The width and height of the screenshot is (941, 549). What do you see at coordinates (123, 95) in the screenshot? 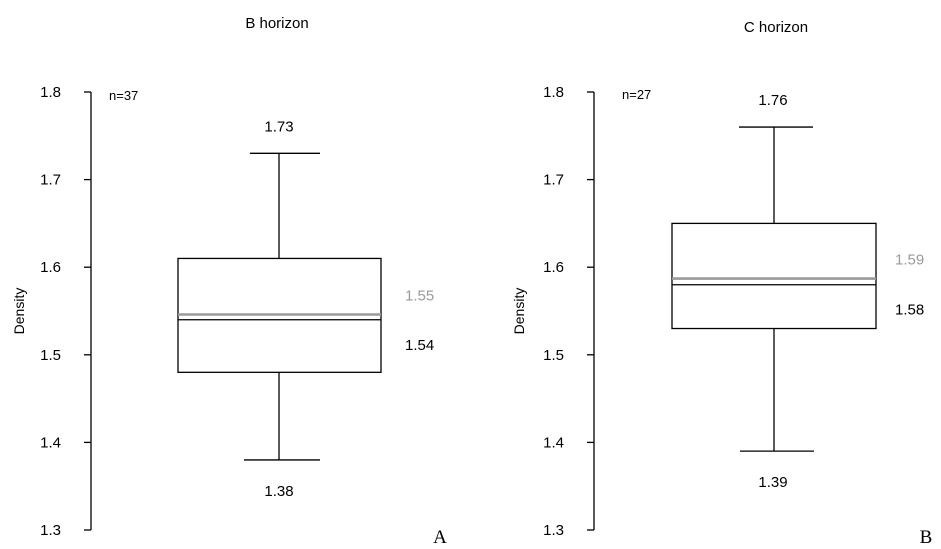
I see `sample-size-label: n=37` at bounding box center [123, 95].